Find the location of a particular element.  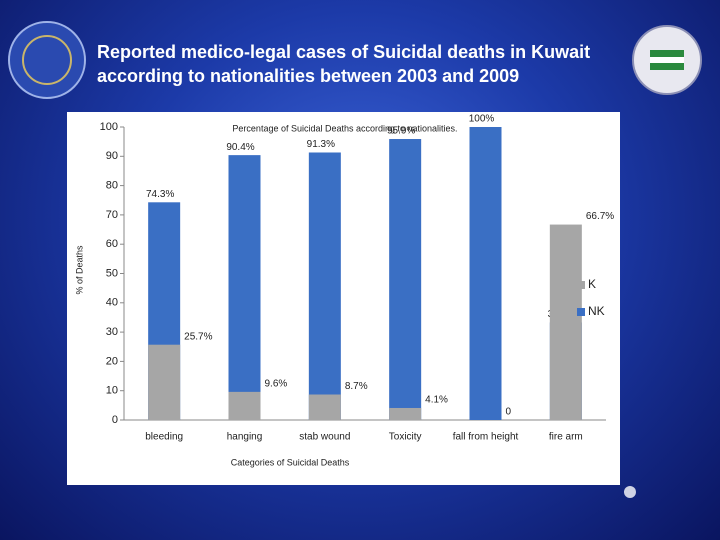

data-label: 25.7% is located at coordinates (198, 336).